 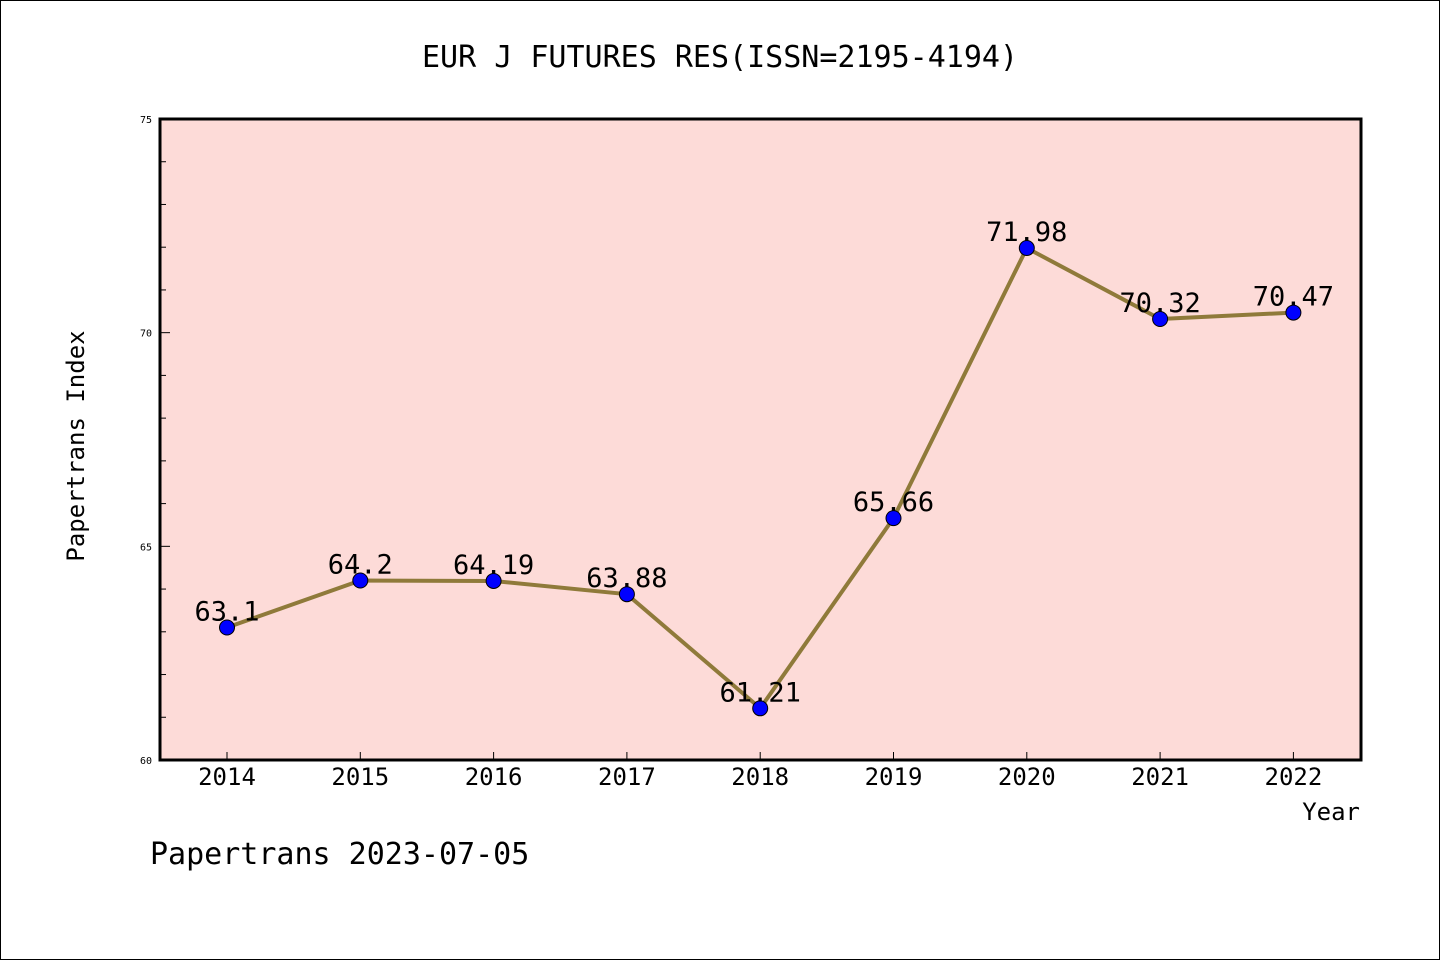 I want to click on x-tick-label: 2015, so click(x=360, y=777).